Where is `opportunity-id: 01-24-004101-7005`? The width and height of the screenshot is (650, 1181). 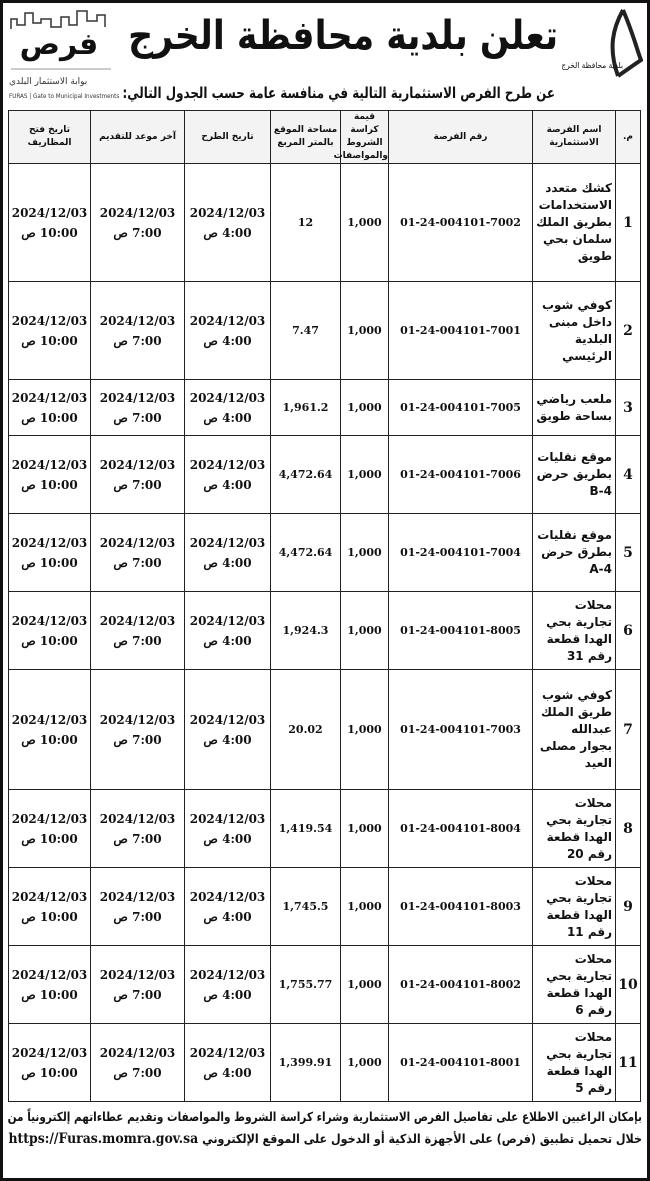 opportunity-id: 01-24-004101-7005 is located at coordinates (460, 407).